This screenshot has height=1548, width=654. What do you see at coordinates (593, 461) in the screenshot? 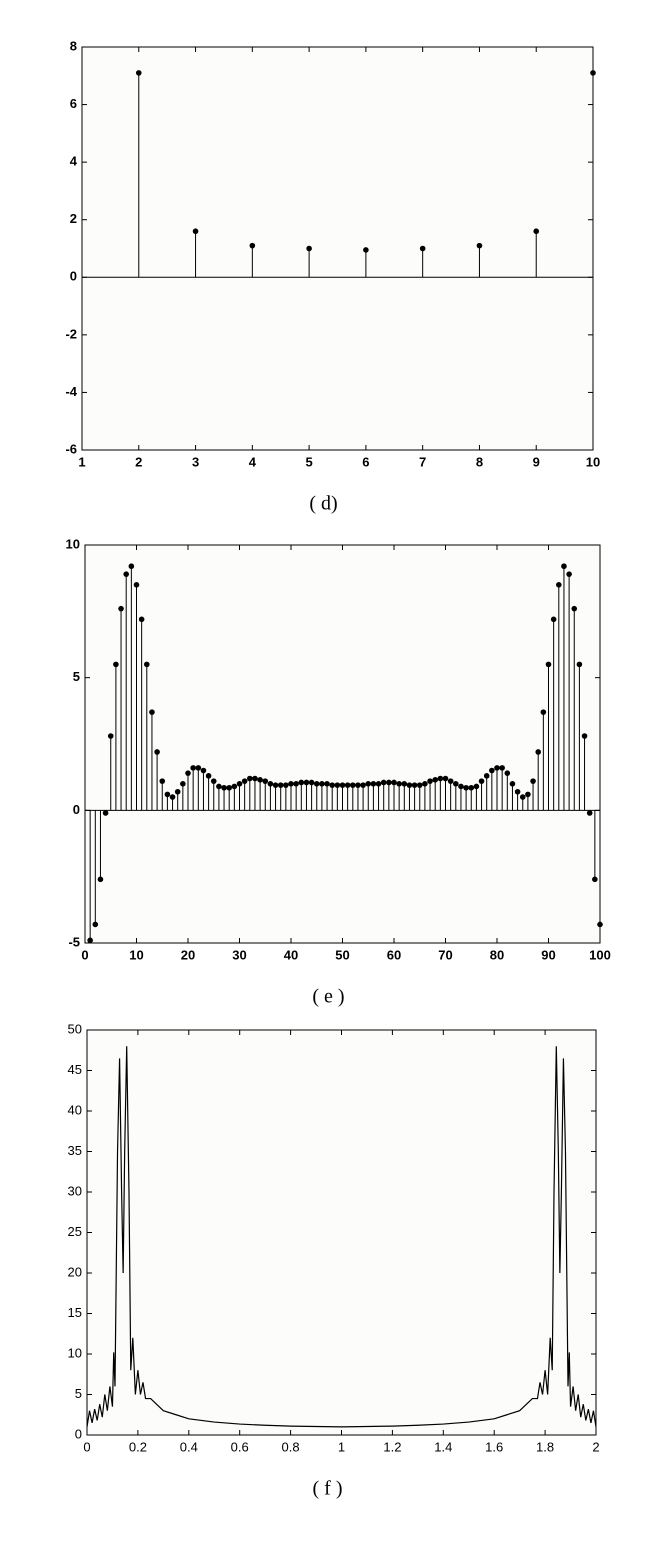
I see `x-tick-label: 10` at bounding box center [593, 461].